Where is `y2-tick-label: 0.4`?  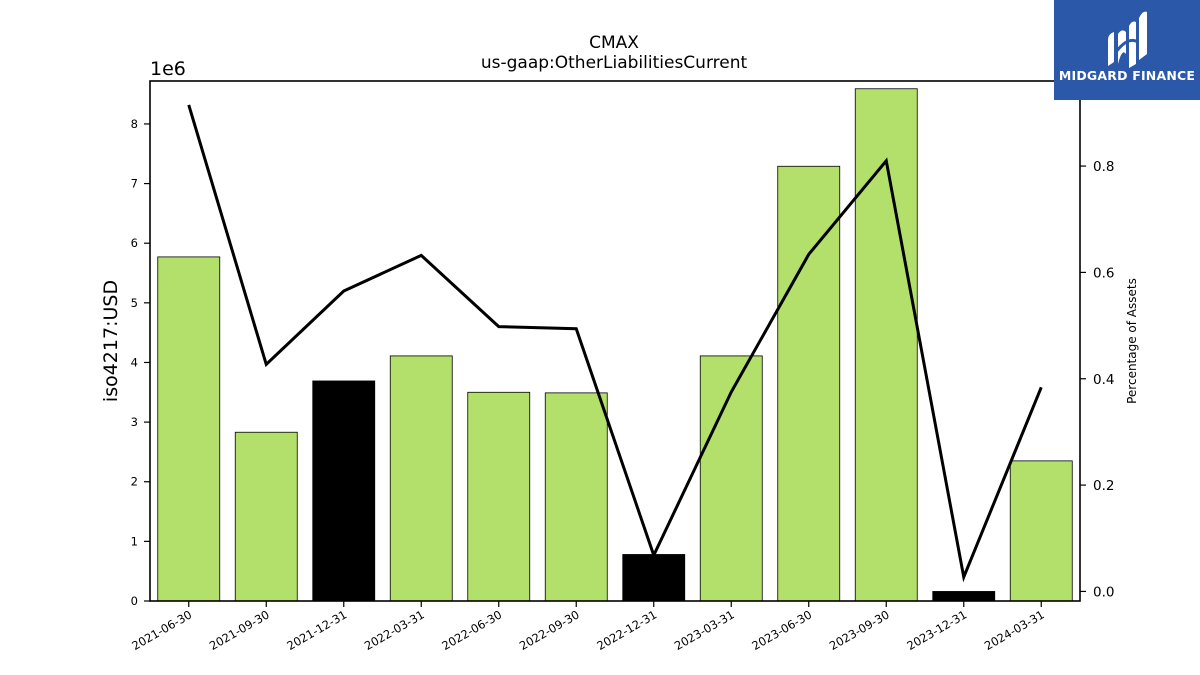 y2-tick-label: 0.4 is located at coordinates (1103, 380).